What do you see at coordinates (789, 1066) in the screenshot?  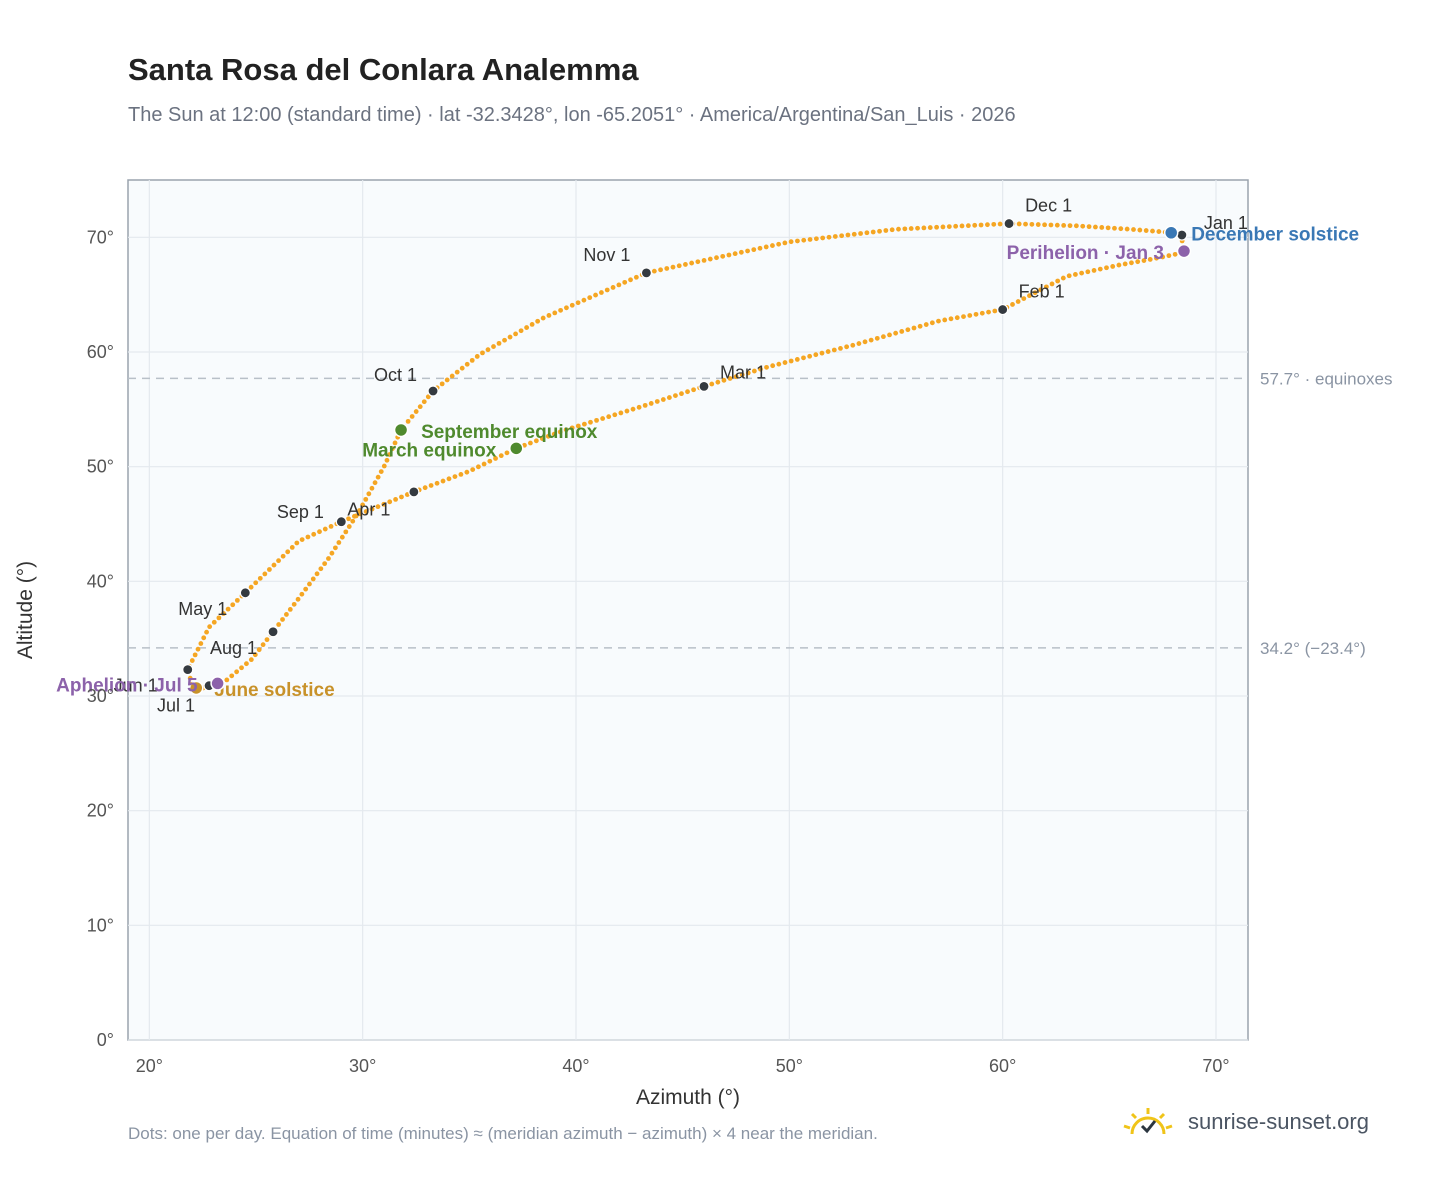 I see `x-tick-label: 50°` at bounding box center [789, 1066].